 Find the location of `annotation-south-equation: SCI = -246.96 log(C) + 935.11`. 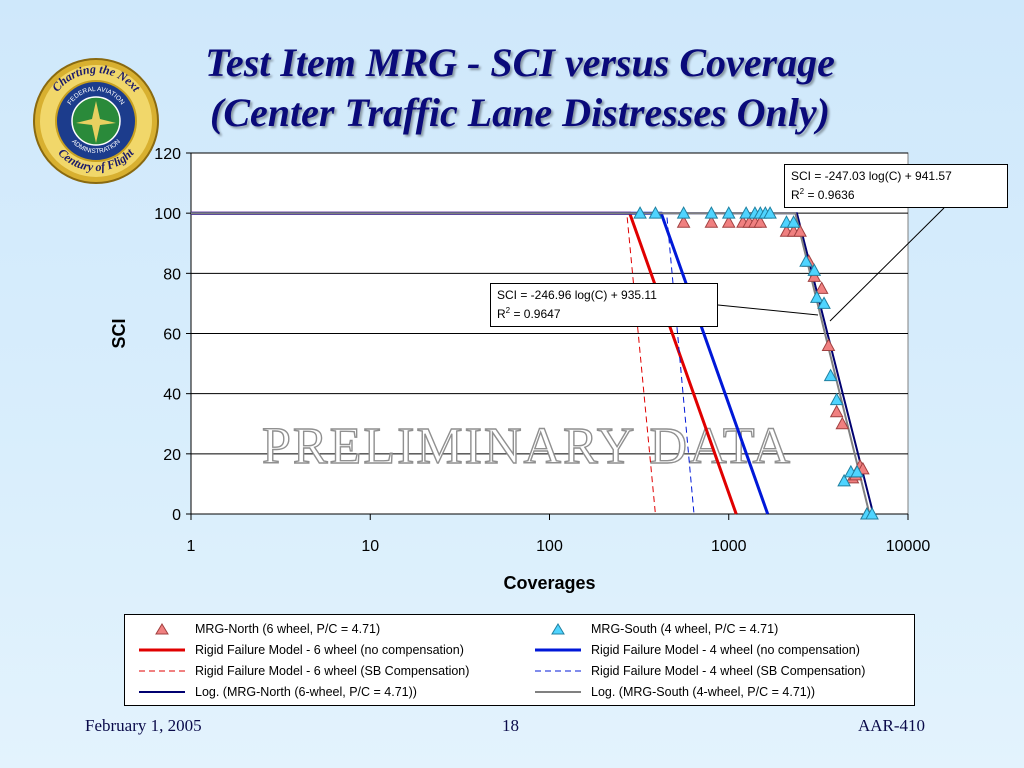

annotation-south-equation: SCI = -246.96 log(C) + 935.11 is located at coordinates (577, 295).